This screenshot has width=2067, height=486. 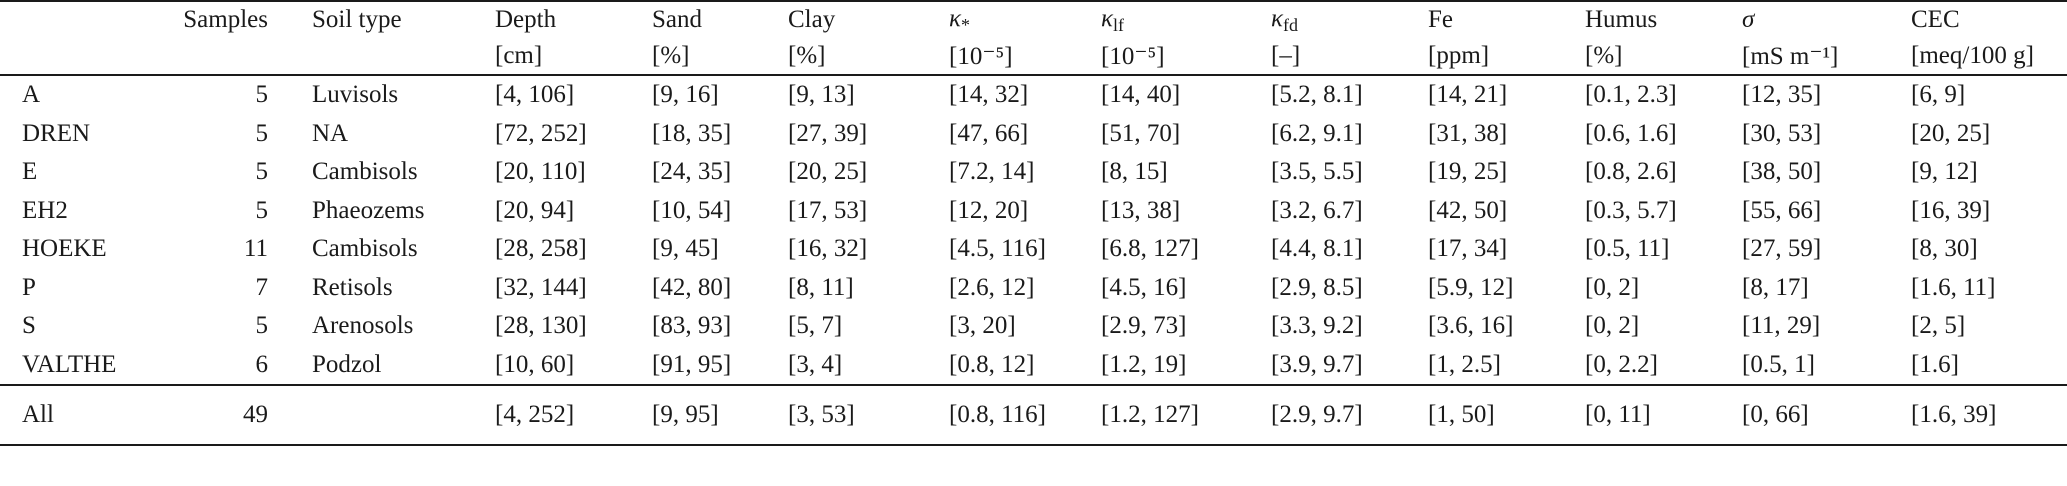 What do you see at coordinates (363, 326) in the screenshot?
I see `table-cell: Arenosols` at bounding box center [363, 326].